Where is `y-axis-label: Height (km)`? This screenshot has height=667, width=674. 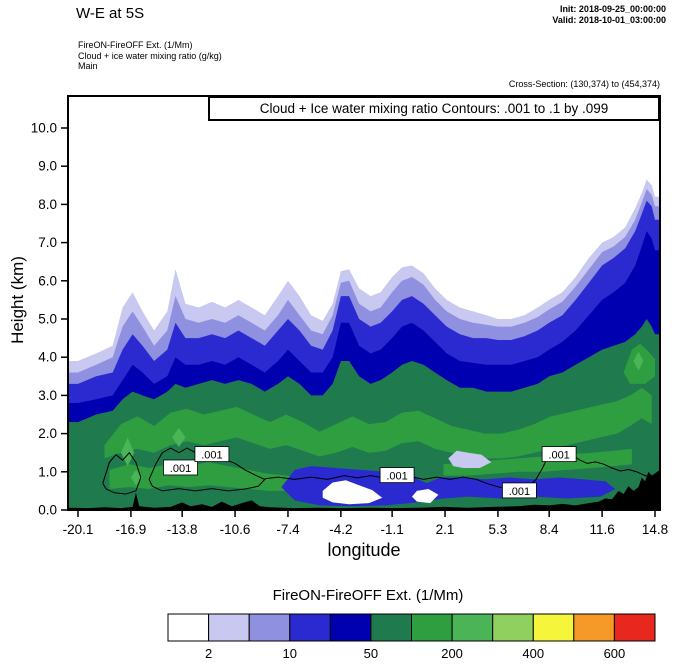 y-axis-label: Height (km) is located at coordinates (17, 300).